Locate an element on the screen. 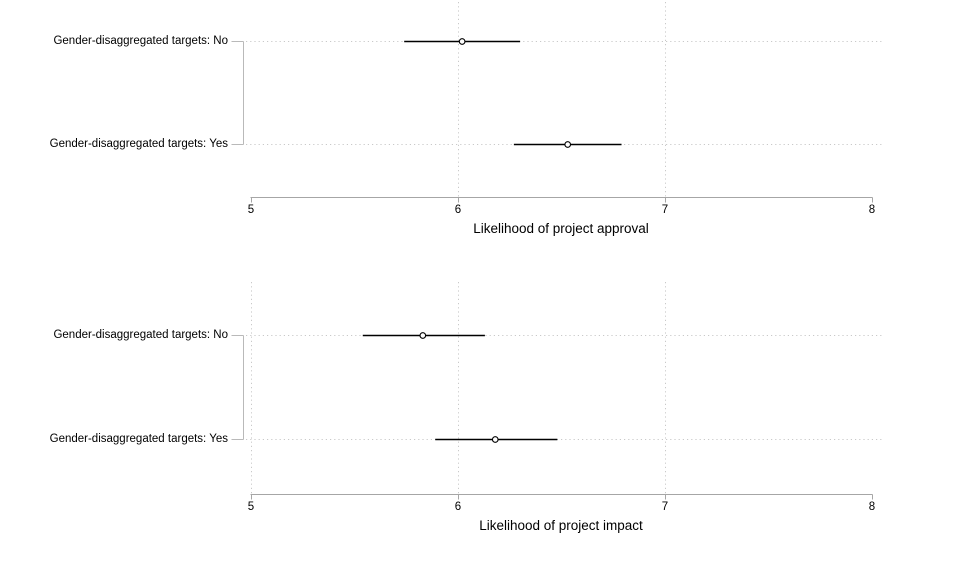  x-axis-title-approval: Likelihood of project approval is located at coordinates (561, 228).